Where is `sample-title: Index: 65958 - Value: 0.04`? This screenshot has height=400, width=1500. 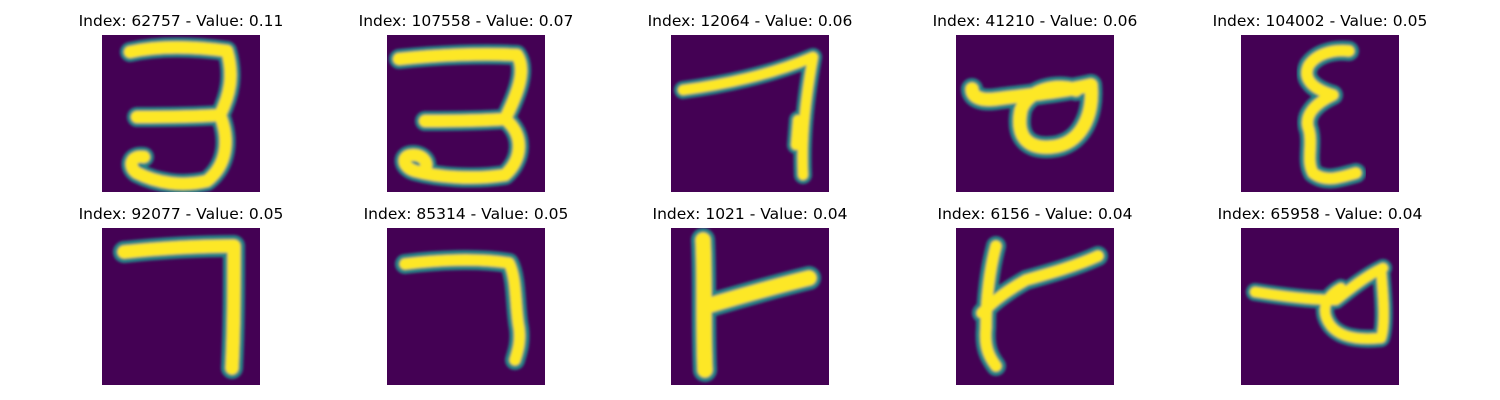
sample-title: Index: 65958 - Value: 0.04 is located at coordinates (1320, 214).